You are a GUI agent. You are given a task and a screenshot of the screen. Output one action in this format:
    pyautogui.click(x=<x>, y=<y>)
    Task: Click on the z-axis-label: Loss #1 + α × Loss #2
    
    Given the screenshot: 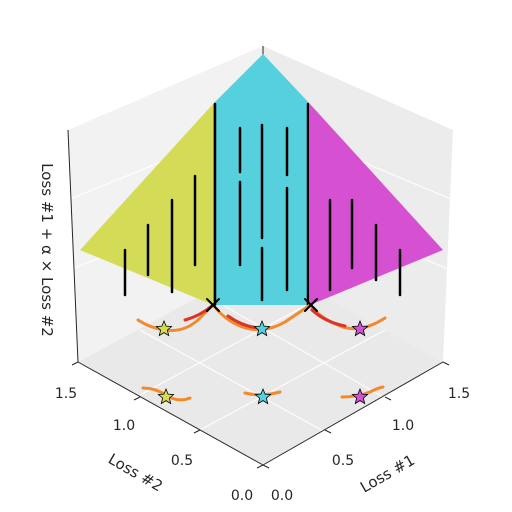 What is the action you would take?
    pyautogui.click(x=47, y=250)
    